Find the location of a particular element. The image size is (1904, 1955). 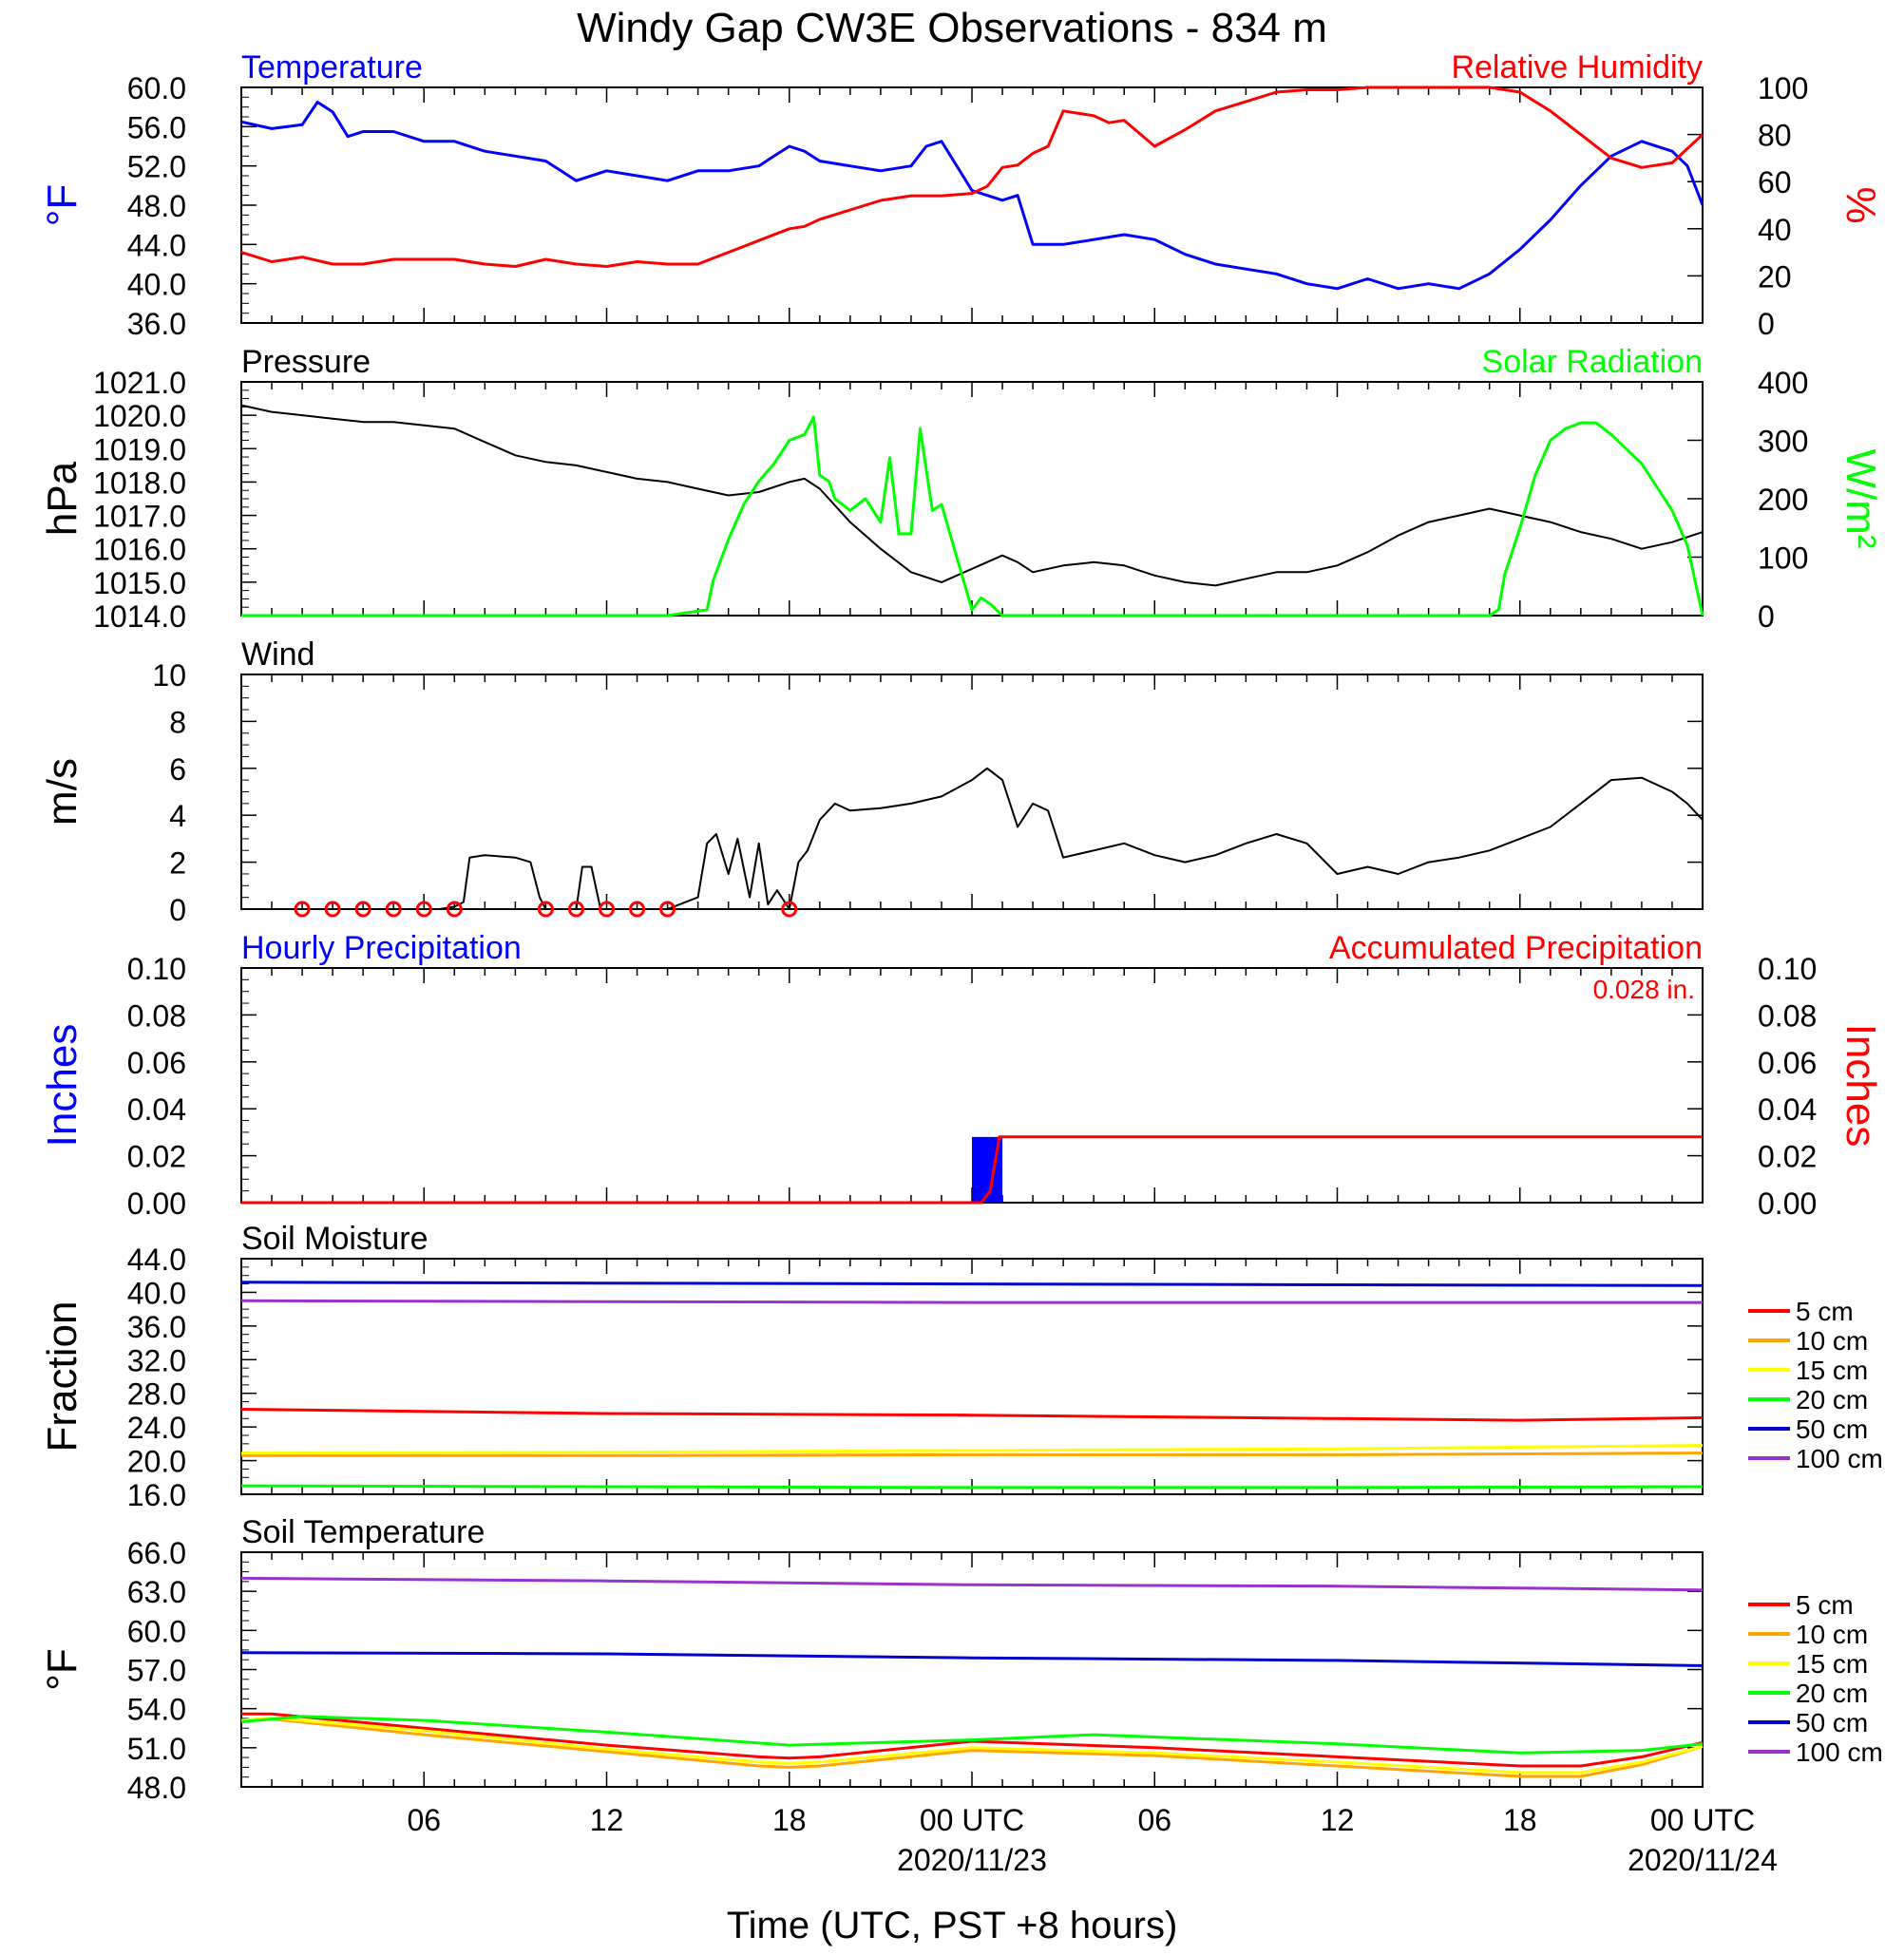

x-date-label: 2020/11/24 is located at coordinates (1703, 1860).